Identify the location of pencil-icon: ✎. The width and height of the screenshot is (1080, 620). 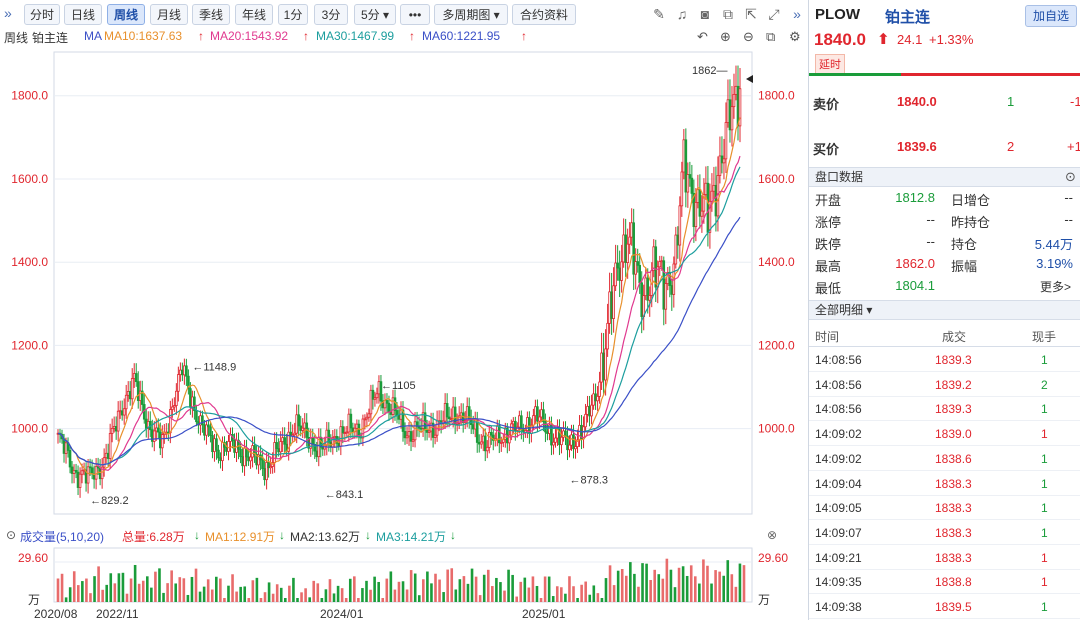
(659, 14).